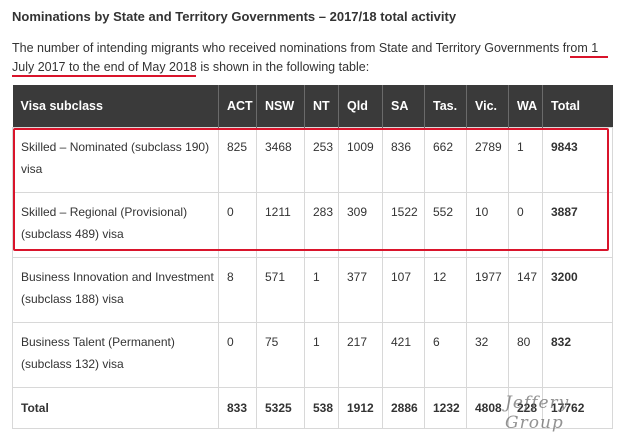 This screenshot has height=439, width=624. What do you see at coordinates (403, 225) in the screenshot?
I see `cell-sa: 1522` at bounding box center [403, 225].